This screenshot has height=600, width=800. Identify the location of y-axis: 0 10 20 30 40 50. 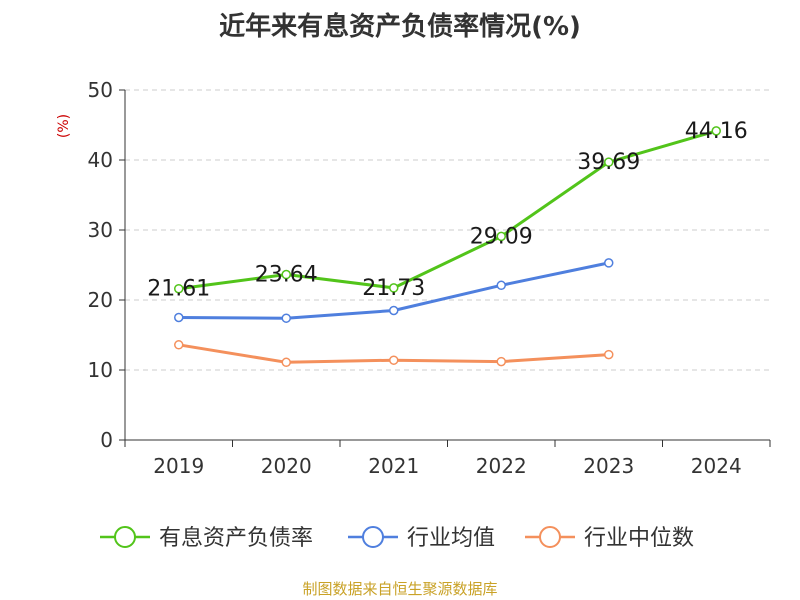
(107, 265).